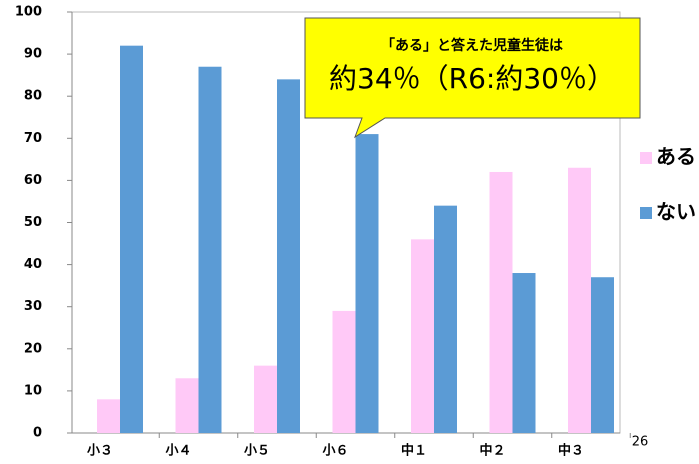 This screenshot has width=699, height=464. I want to click on x-tick-label: 中２, so click(492, 451).